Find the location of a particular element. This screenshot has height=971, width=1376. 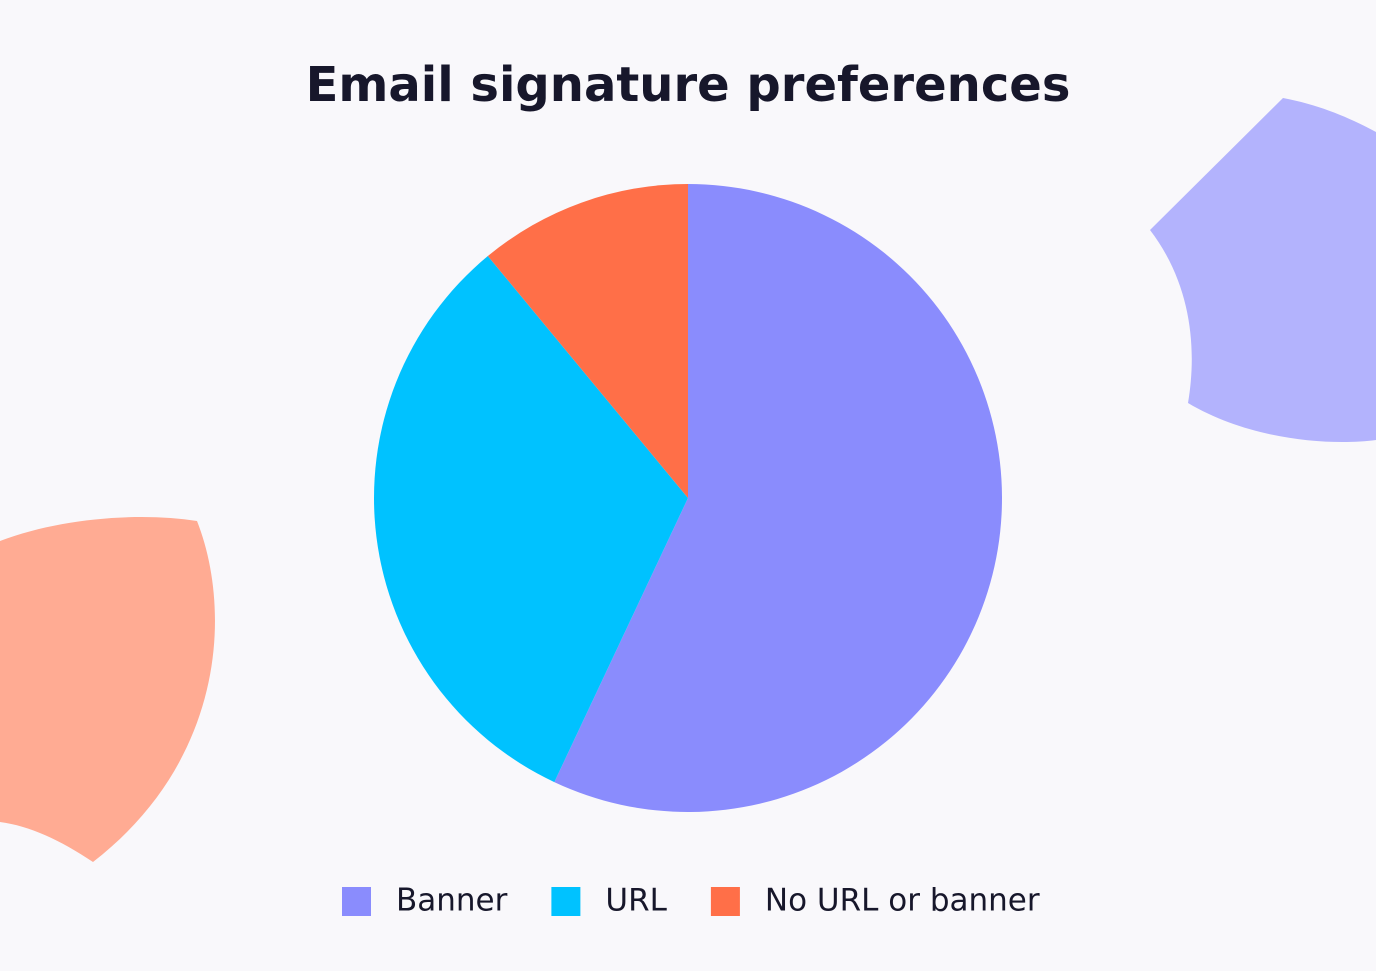

chart-title: Email signature preferences is located at coordinates (688, 85).